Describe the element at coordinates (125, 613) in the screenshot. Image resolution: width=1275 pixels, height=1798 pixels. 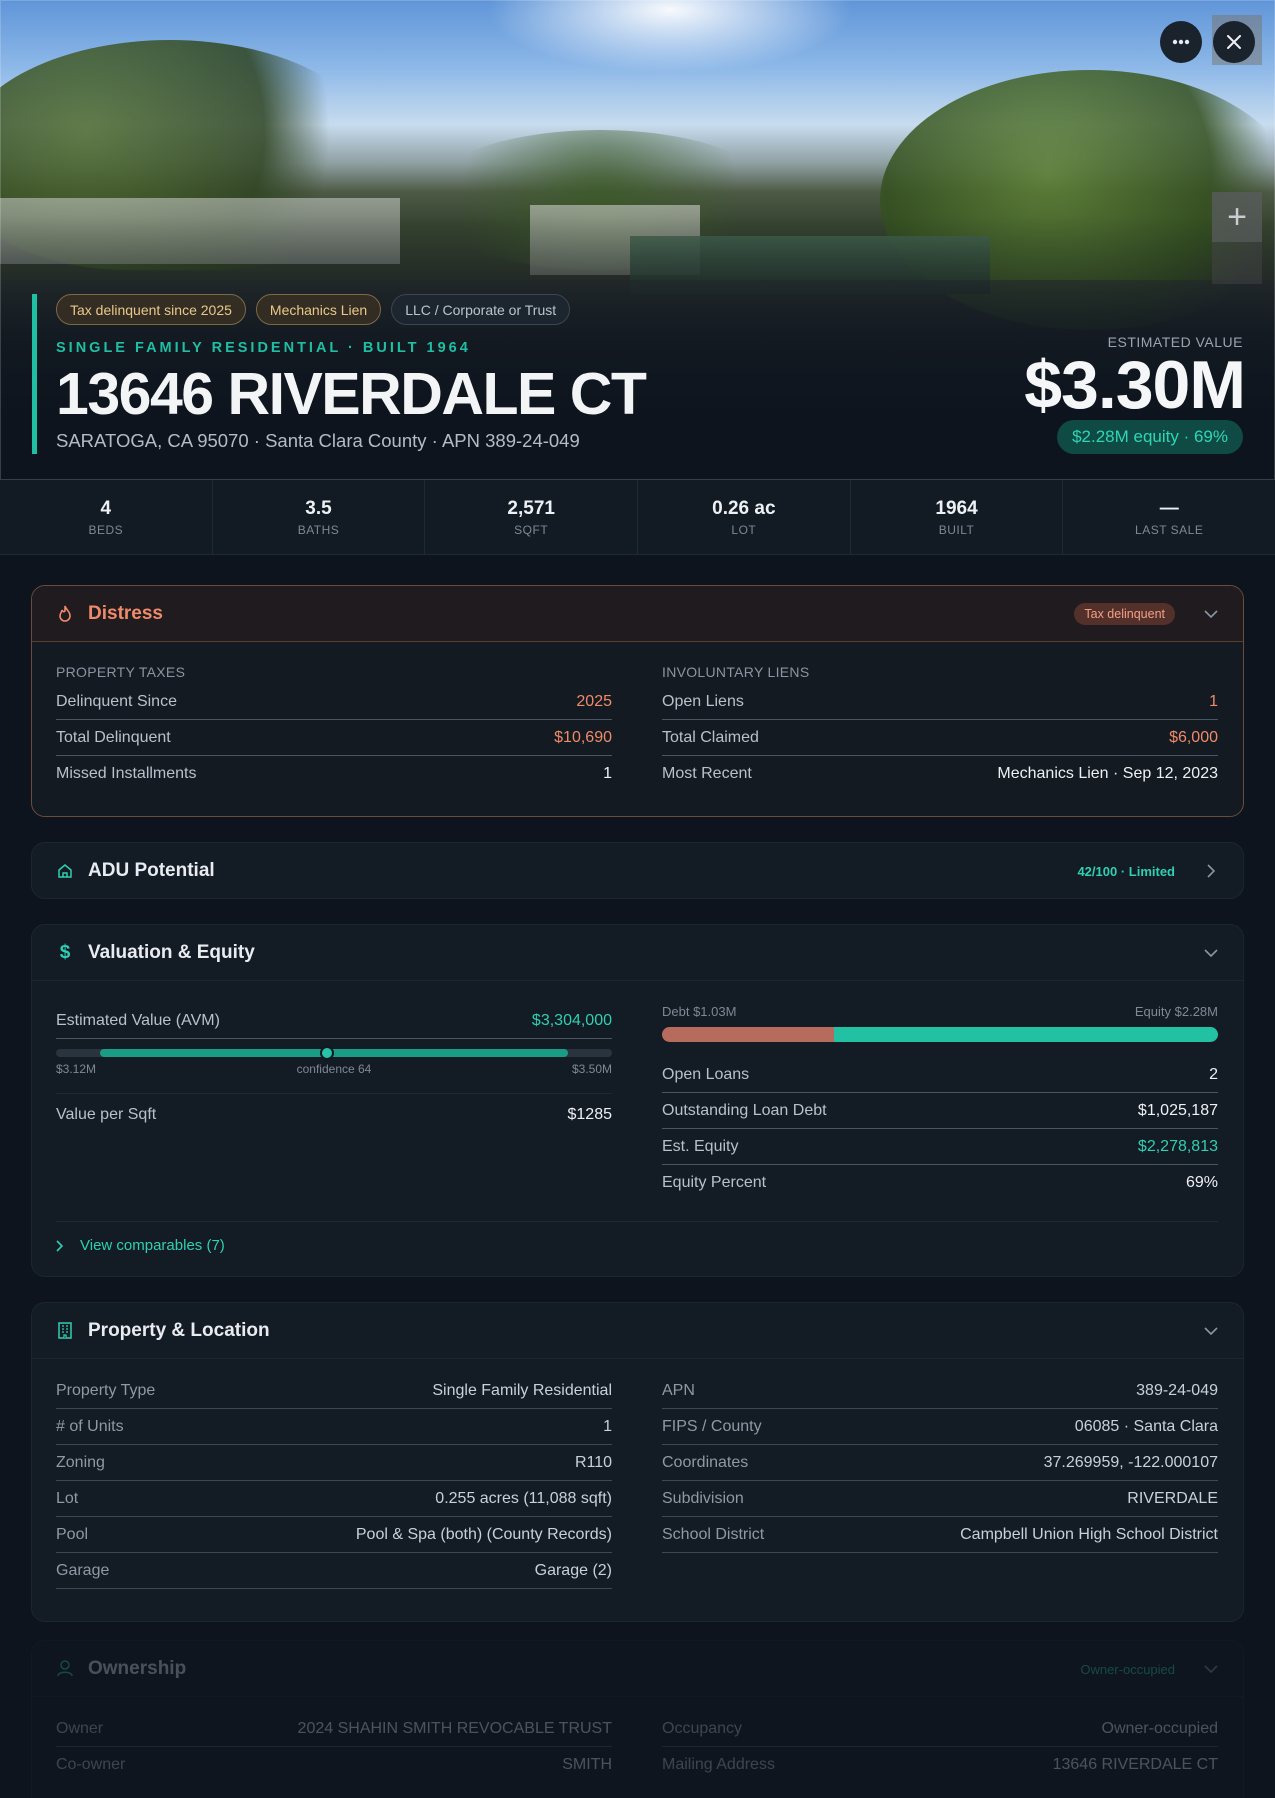
I see `distress-title: Distress` at that location.